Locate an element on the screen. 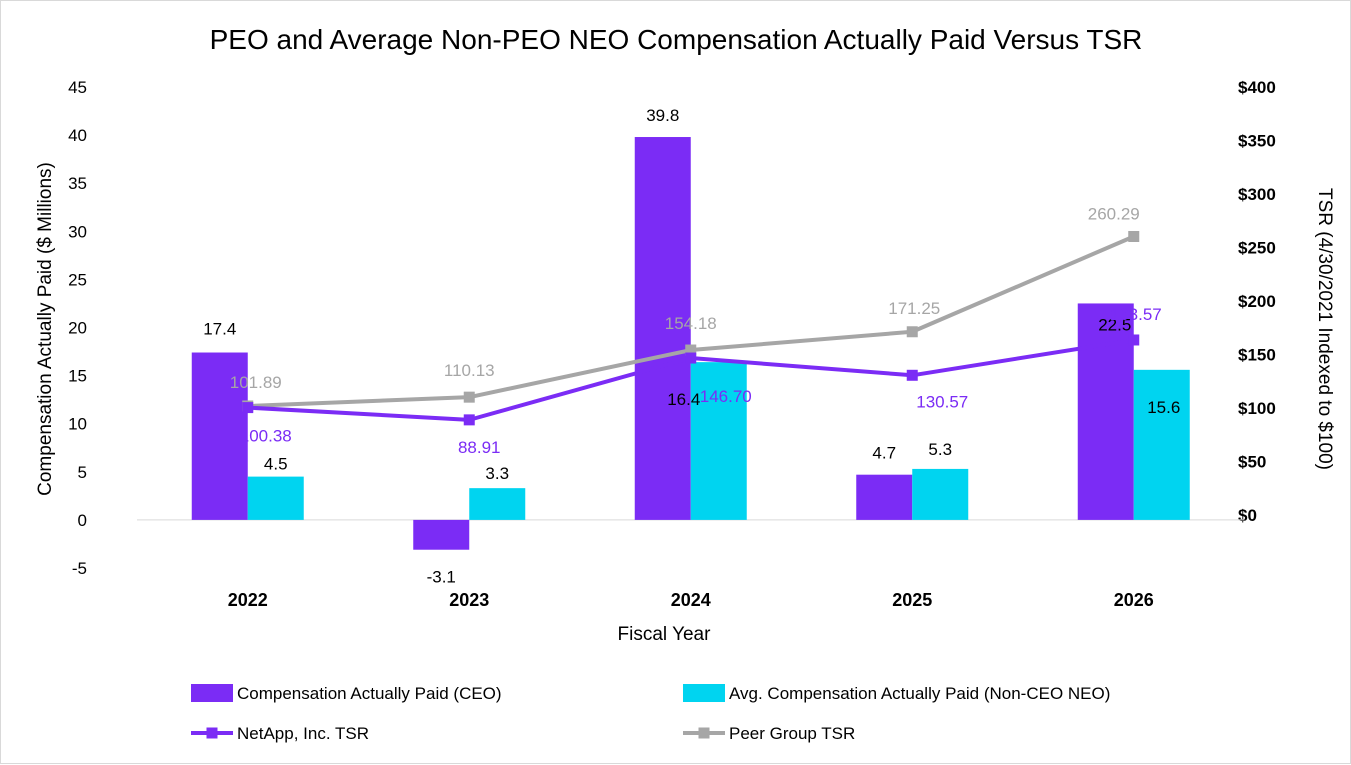 The width and height of the screenshot is (1351, 765). data-label-netapp-tsr: 100.38 is located at coordinates (266, 436).